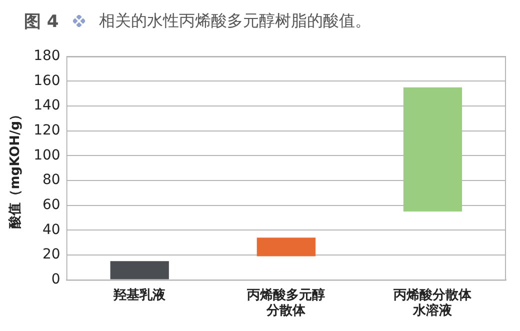 The height and width of the screenshot is (331, 520). I want to click on y-tick-label: 20, so click(51, 254).